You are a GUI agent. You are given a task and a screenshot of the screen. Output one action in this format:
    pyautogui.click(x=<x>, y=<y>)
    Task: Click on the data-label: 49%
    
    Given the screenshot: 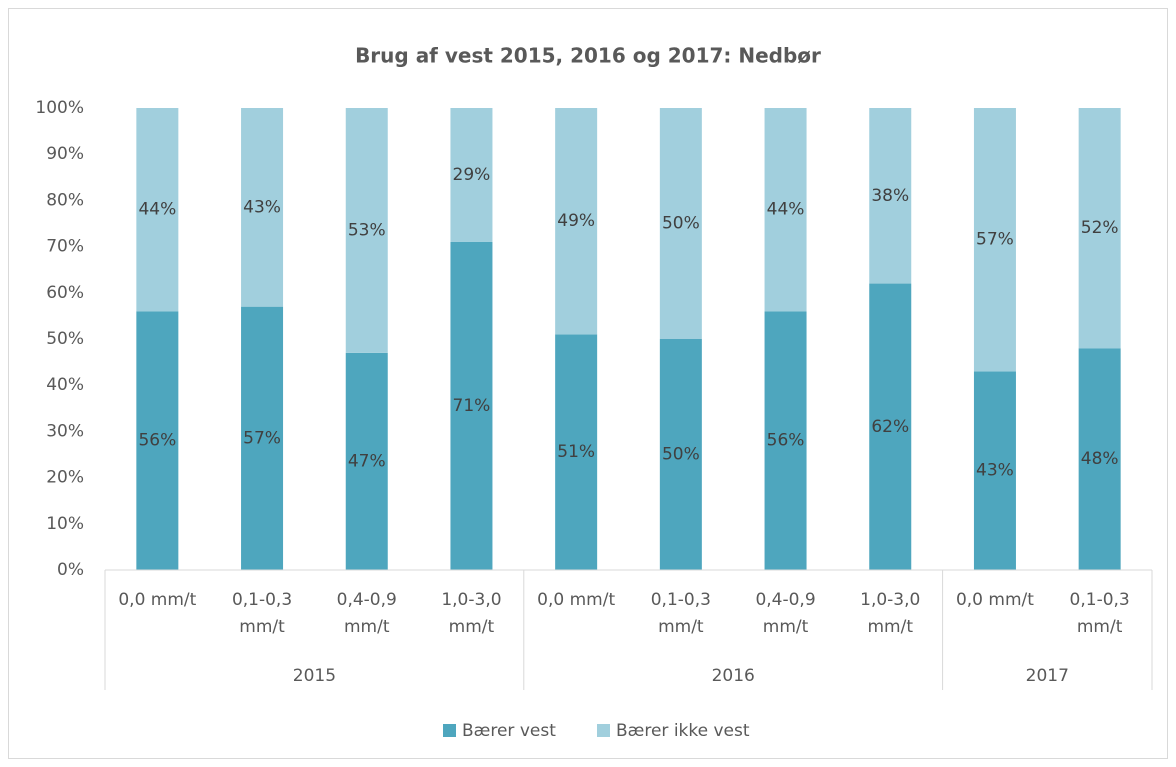 What is the action you would take?
    pyautogui.click(x=576, y=221)
    